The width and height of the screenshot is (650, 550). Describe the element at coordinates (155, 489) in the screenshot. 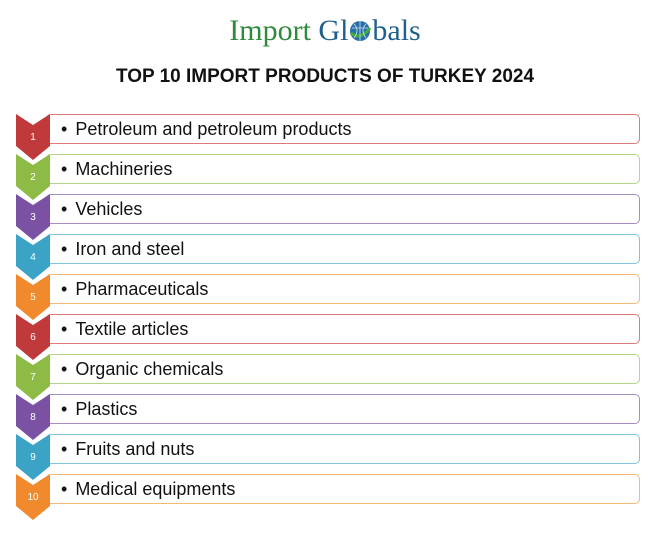

I see `item-label: Medical equipments` at that location.